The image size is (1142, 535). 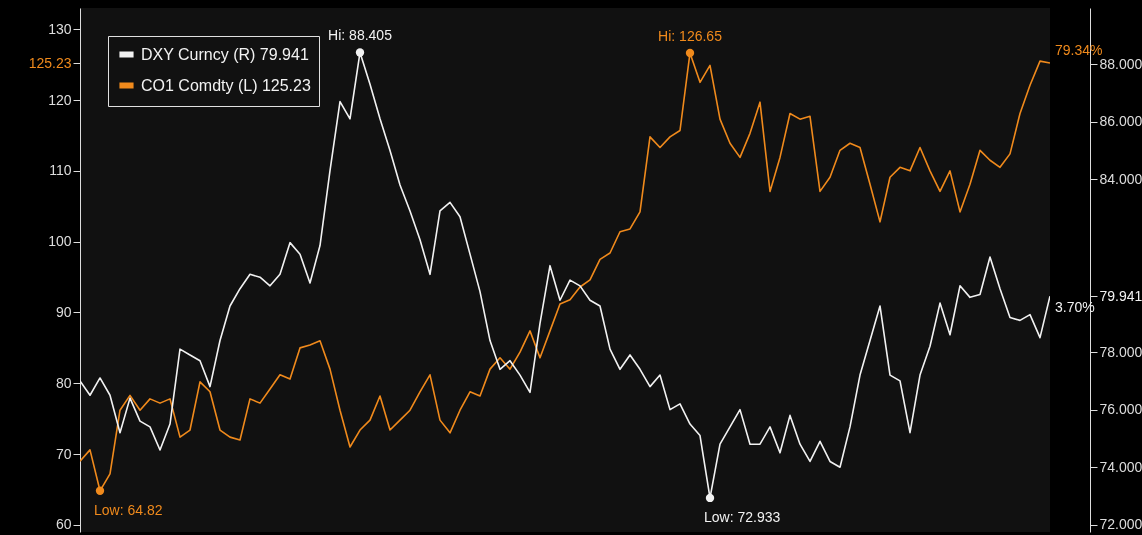 What do you see at coordinates (690, 35) in the screenshot?
I see `data-label: Hi: 126.65` at bounding box center [690, 35].